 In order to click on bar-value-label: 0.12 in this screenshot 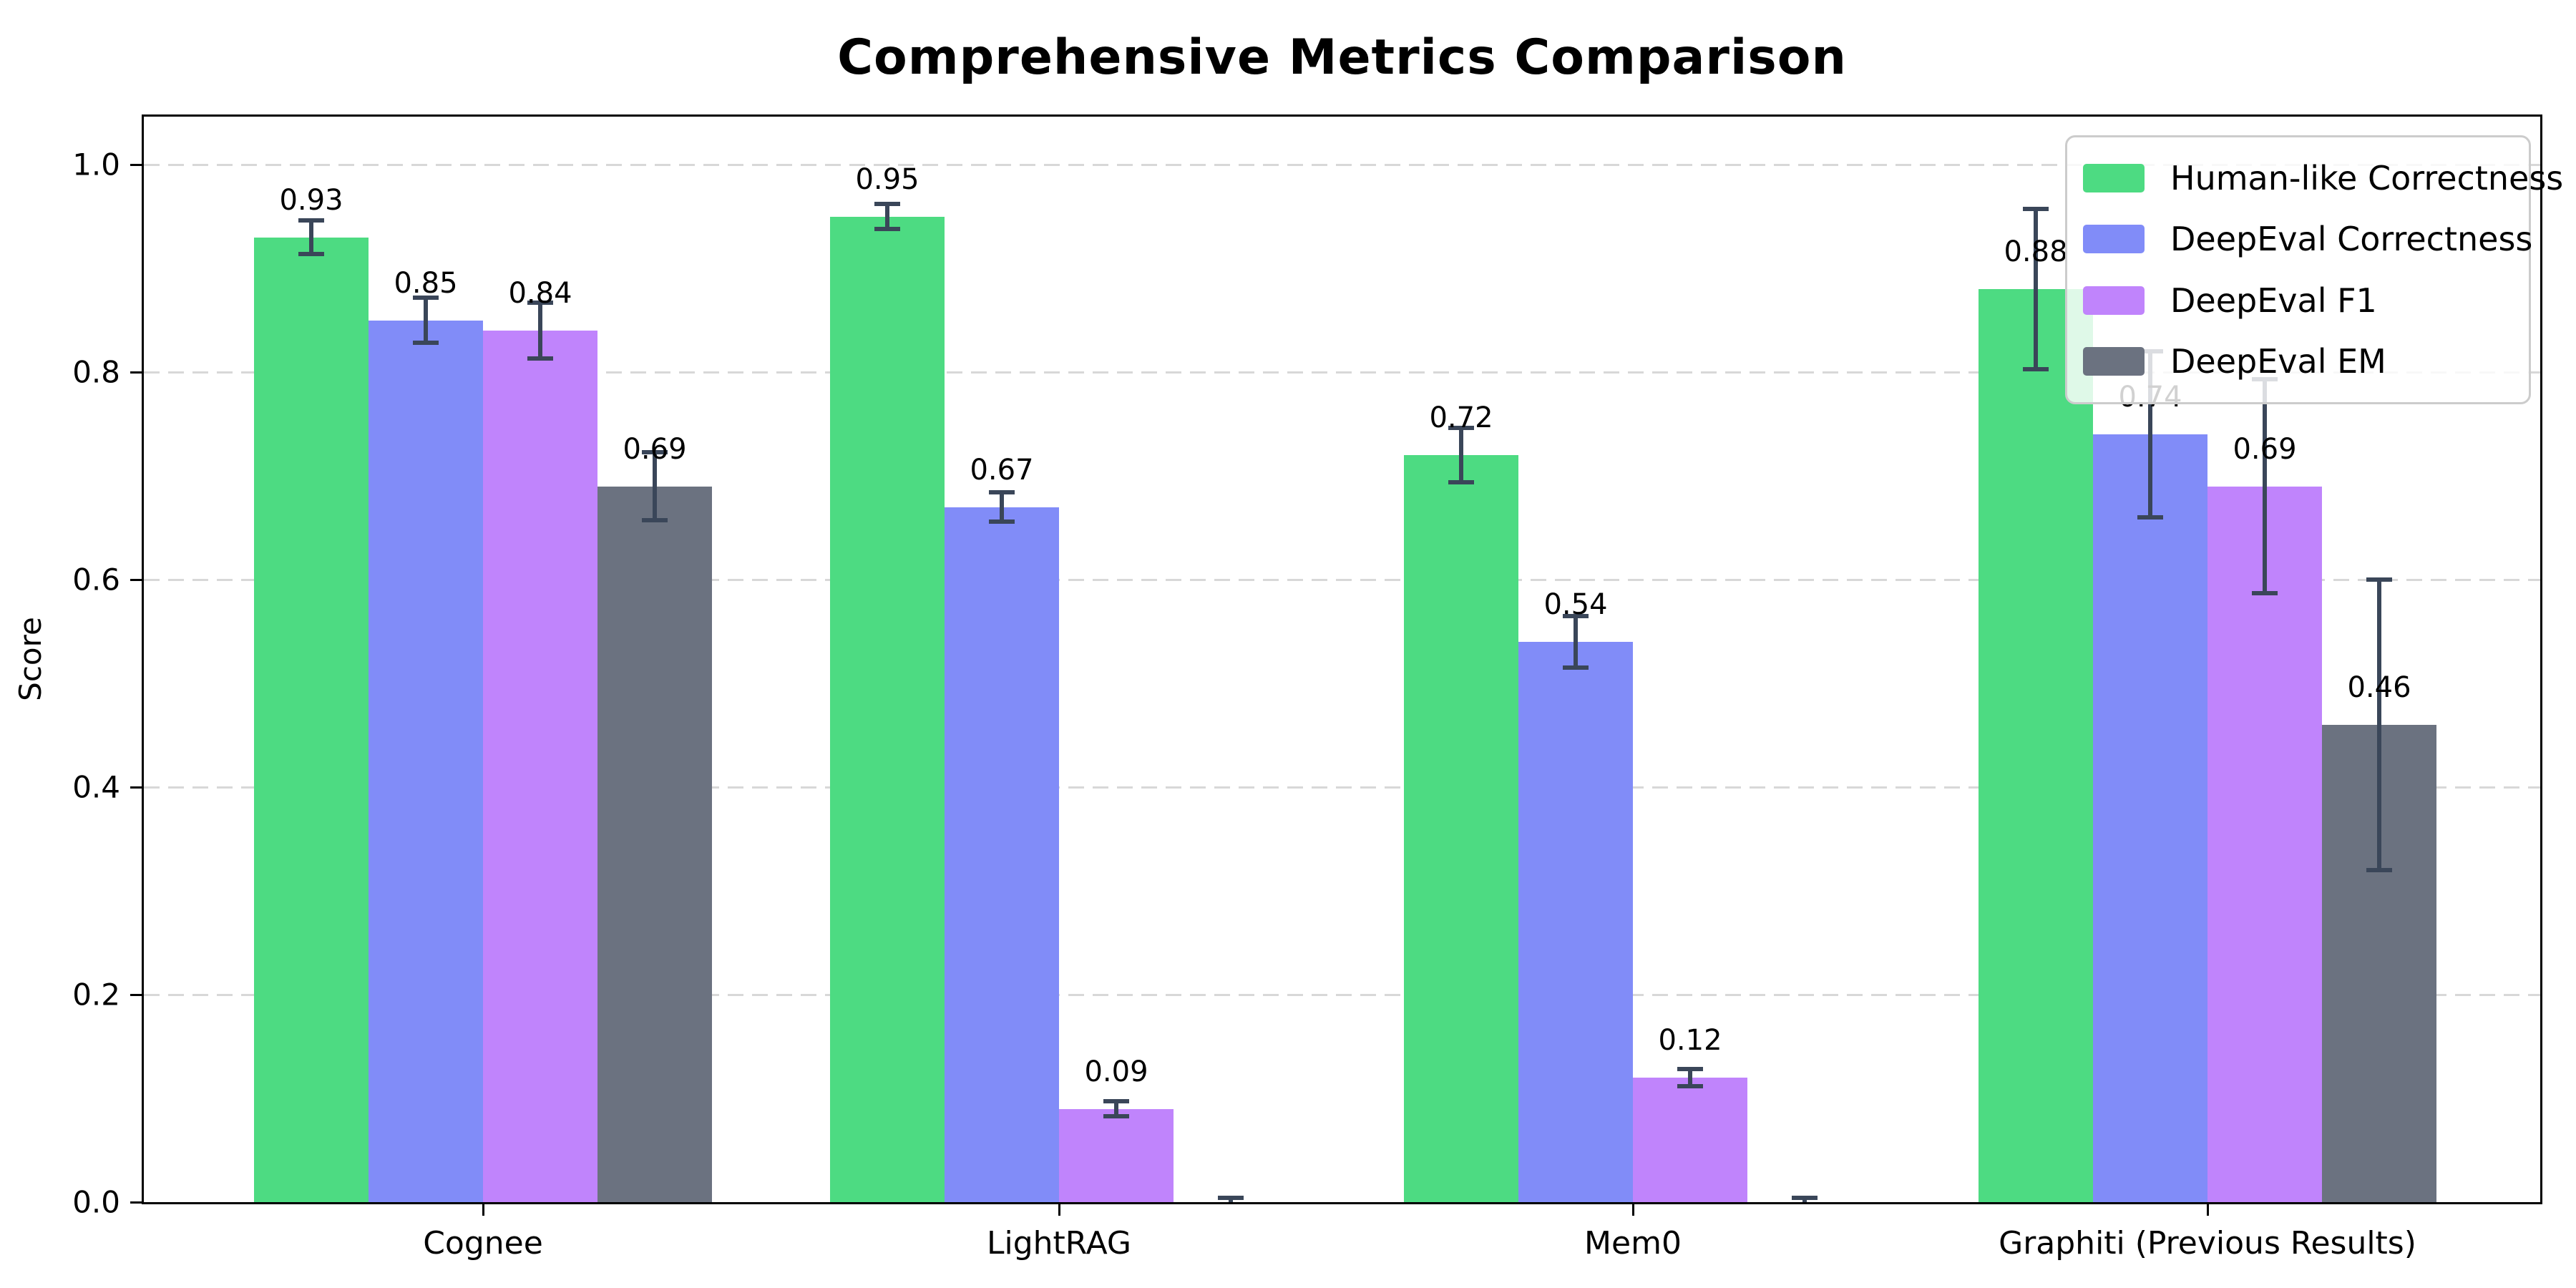, I will do `click(1690, 1040)`.